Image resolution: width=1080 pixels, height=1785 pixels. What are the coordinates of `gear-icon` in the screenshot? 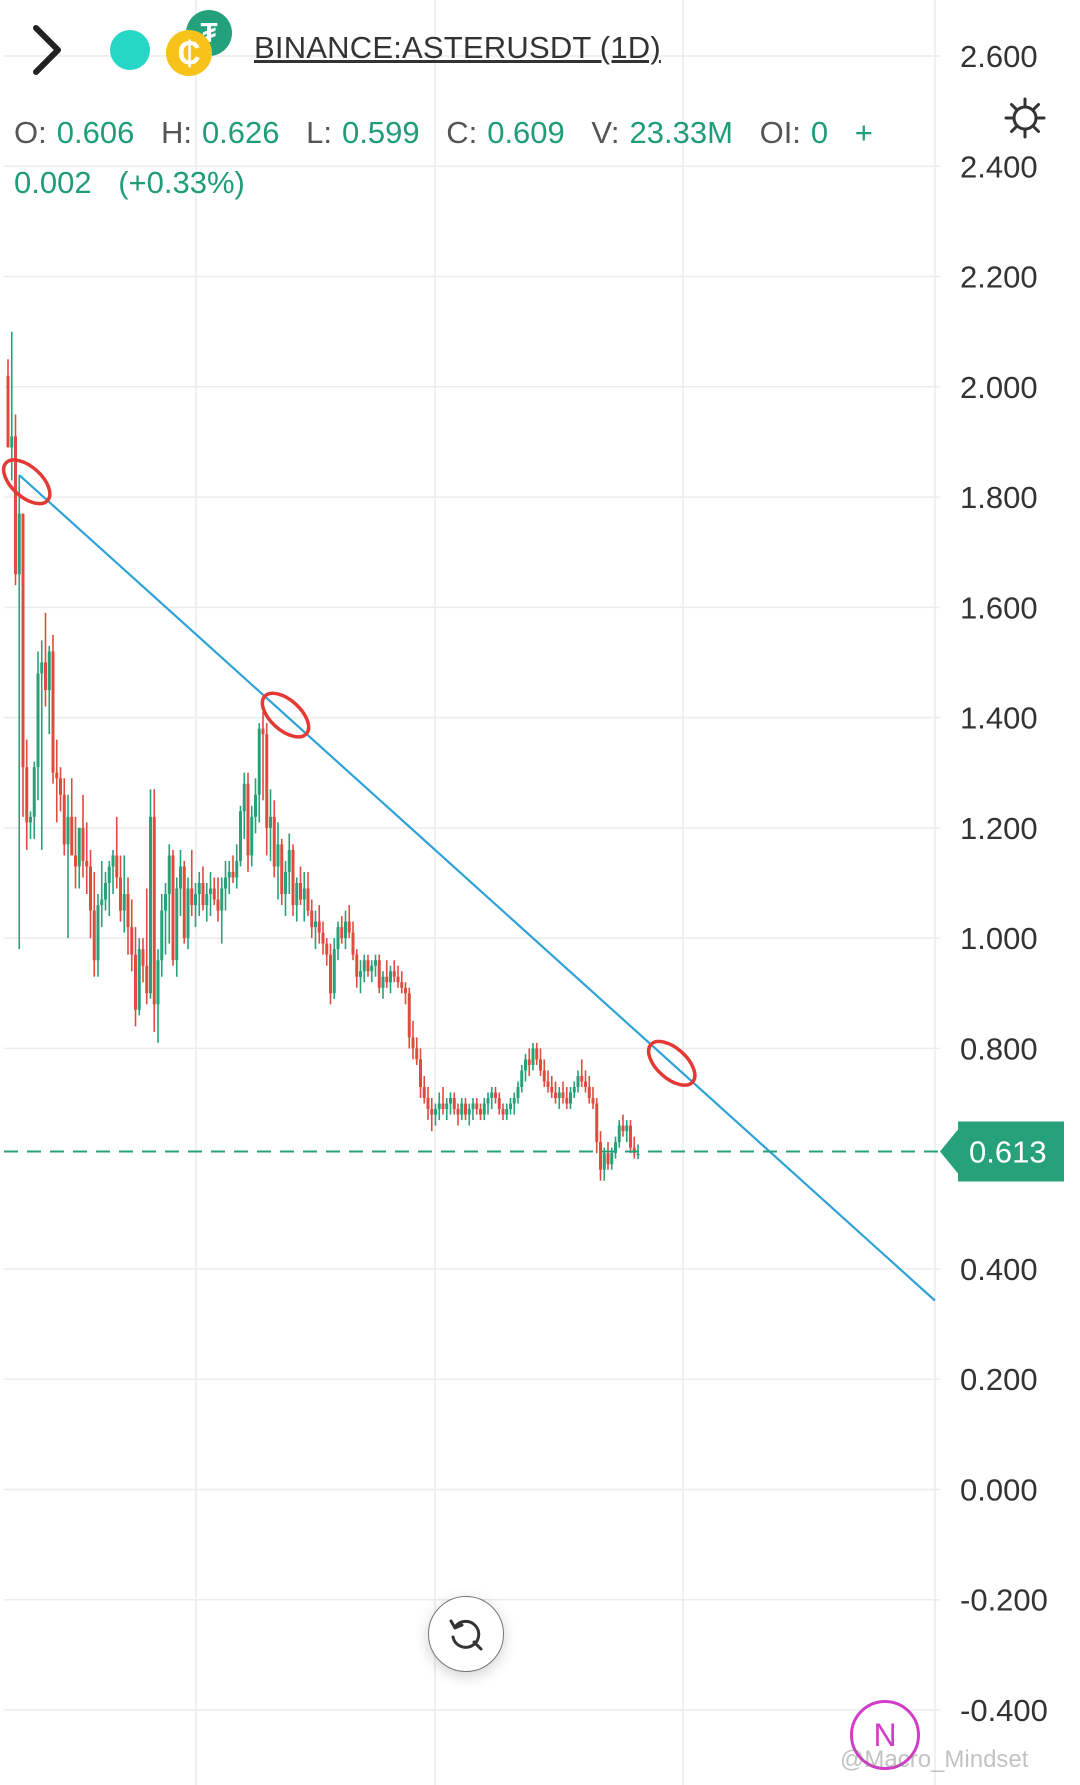 It's located at (1025, 118).